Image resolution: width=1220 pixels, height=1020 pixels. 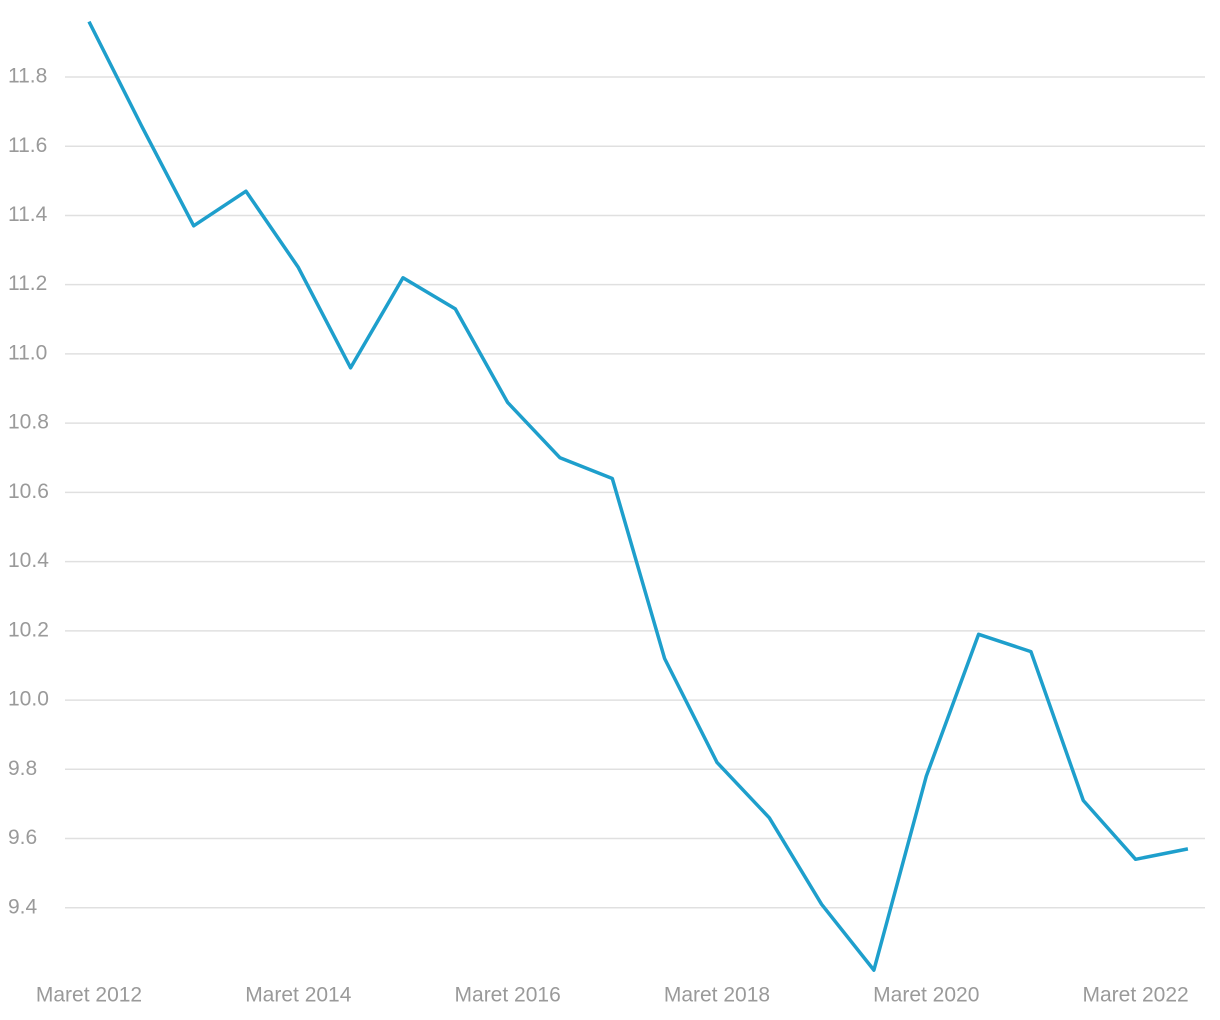 What do you see at coordinates (28, 629) in the screenshot?
I see `y-tick-label: 10.2` at bounding box center [28, 629].